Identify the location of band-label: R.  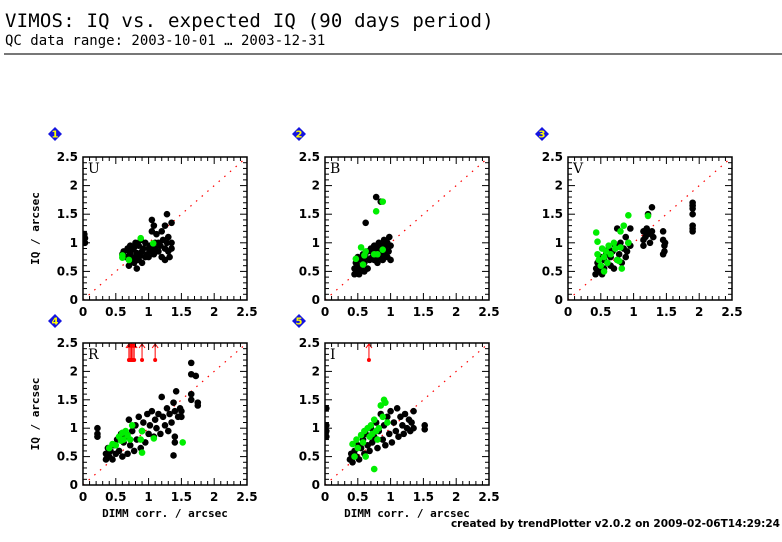
(93, 355).